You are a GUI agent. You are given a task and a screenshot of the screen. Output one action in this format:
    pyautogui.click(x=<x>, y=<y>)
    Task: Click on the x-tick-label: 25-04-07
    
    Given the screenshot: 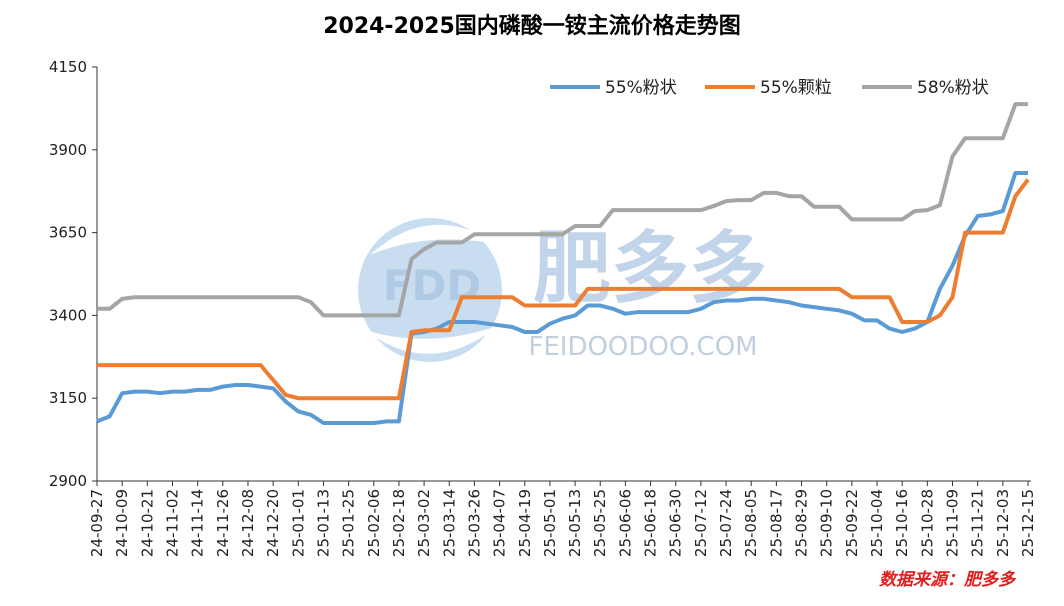 What is the action you would take?
    pyautogui.click(x=500, y=523)
    